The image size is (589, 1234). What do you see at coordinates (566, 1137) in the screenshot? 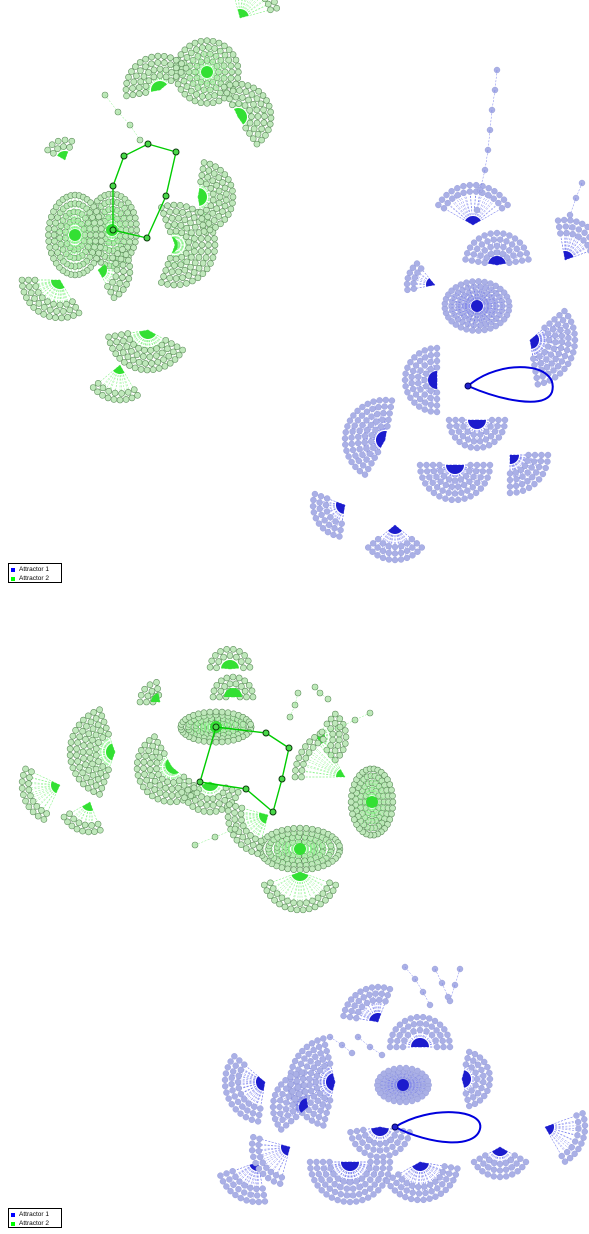
I see `fan-cluster` at bounding box center [566, 1137].